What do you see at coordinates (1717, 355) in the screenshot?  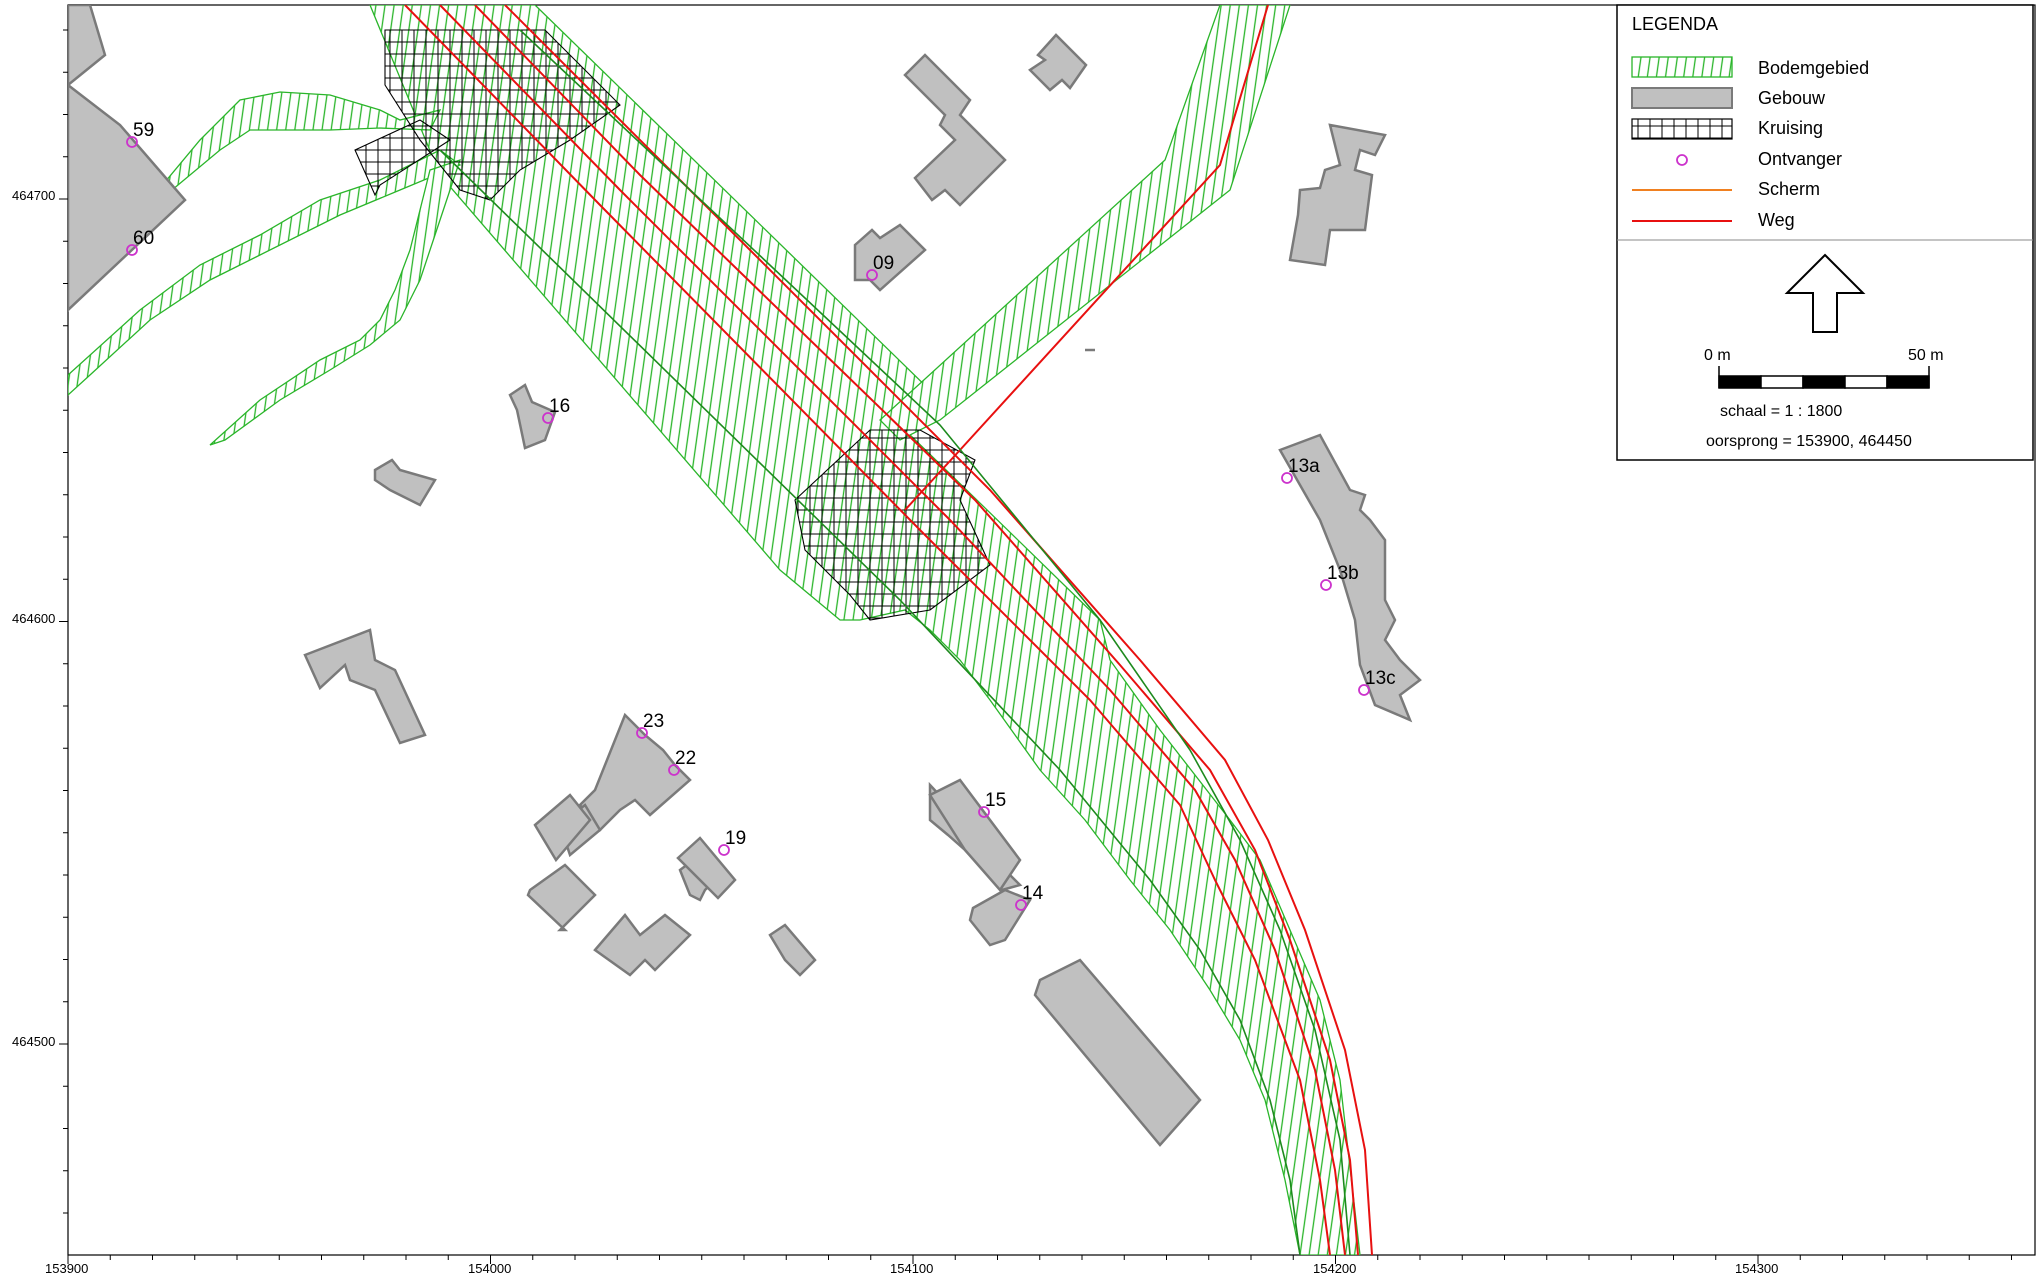 I see `scale-start-label: 0 m` at bounding box center [1717, 355].